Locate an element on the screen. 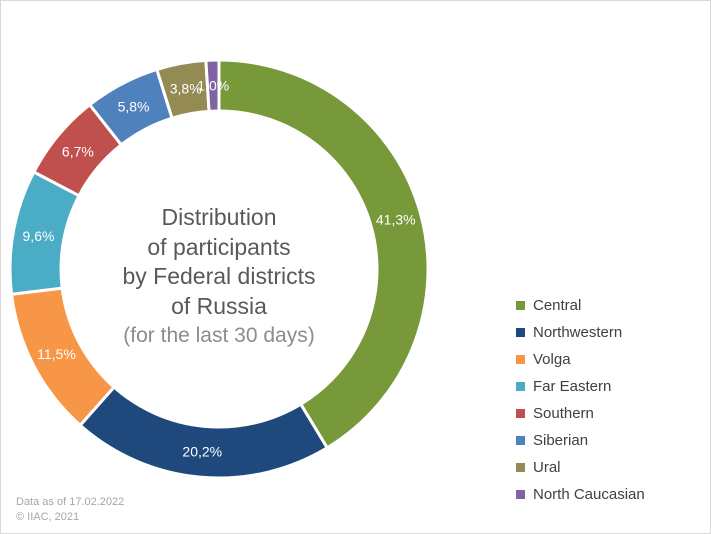  footer: Data as of 17.02.2022 © IIAC, 2021 is located at coordinates (70, 510).